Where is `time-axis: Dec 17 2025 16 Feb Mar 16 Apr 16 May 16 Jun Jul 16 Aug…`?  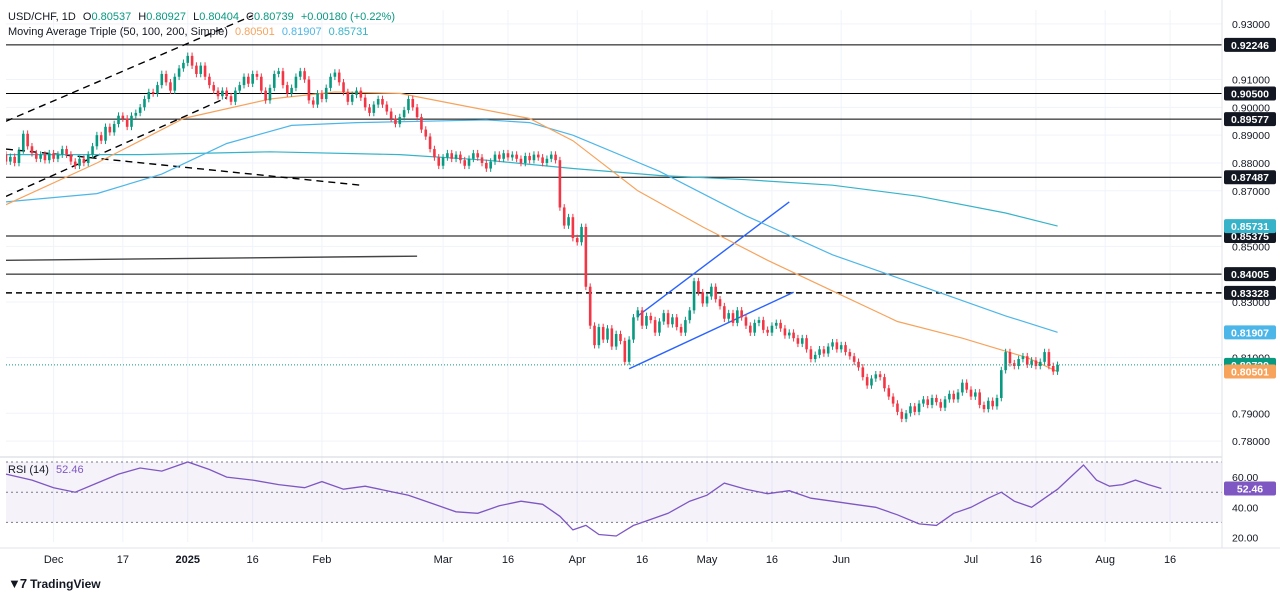 time-axis: Dec 17 2025 16 Feb Mar 16 Apr 16 May 16 Jun Jul 16 Aug… is located at coordinates (610, 560).